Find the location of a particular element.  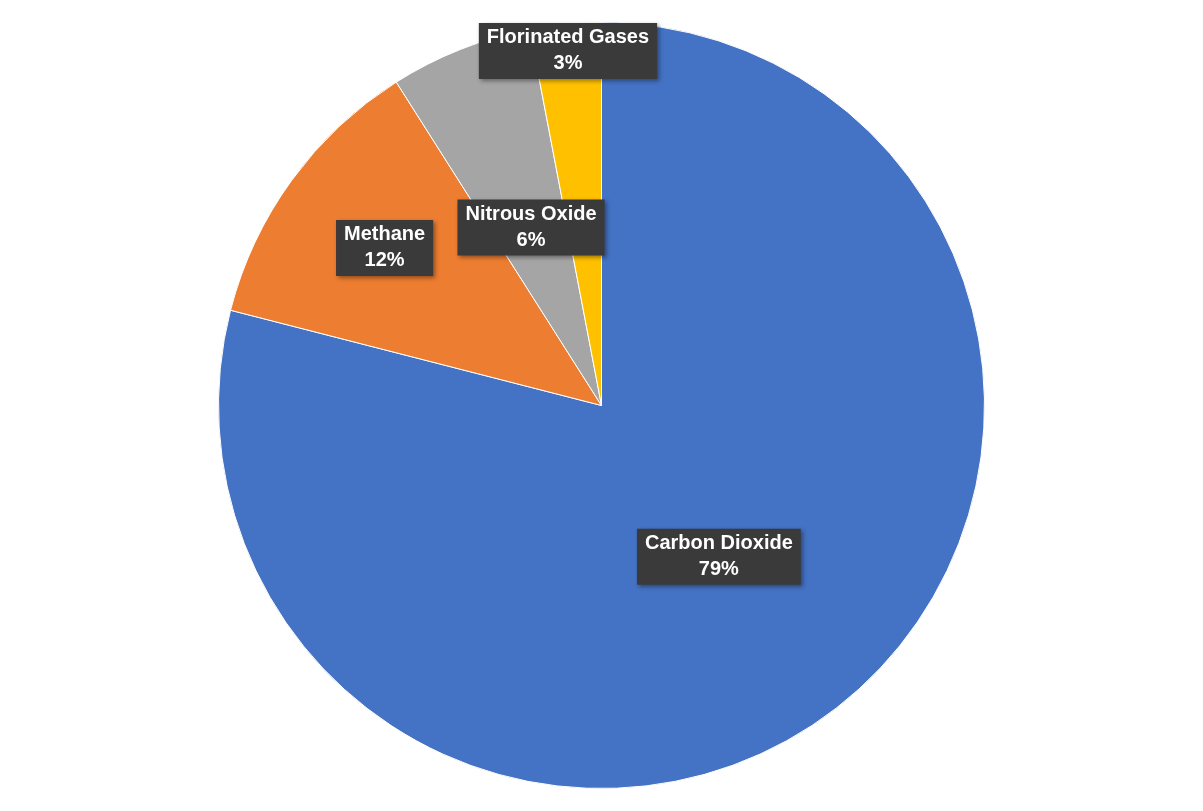

data-label: 79% is located at coordinates (719, 568).